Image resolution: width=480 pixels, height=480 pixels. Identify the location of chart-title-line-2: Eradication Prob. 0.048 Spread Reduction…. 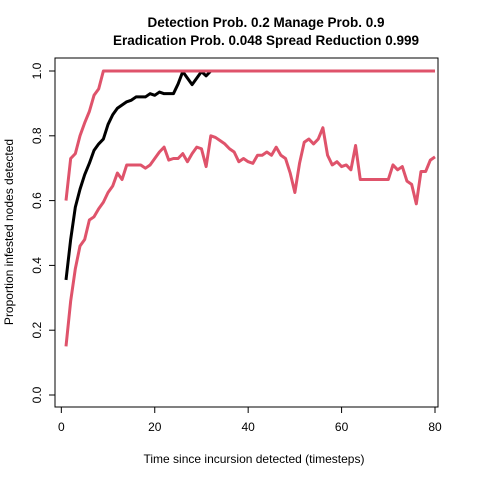
(266, 40).